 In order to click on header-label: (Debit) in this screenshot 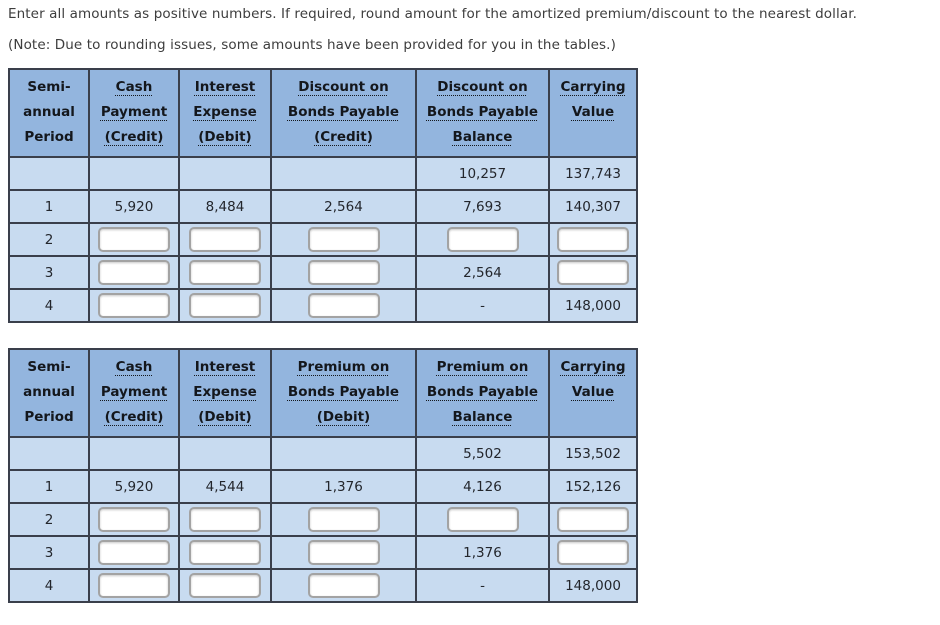, I will do `click(343, 417)`.